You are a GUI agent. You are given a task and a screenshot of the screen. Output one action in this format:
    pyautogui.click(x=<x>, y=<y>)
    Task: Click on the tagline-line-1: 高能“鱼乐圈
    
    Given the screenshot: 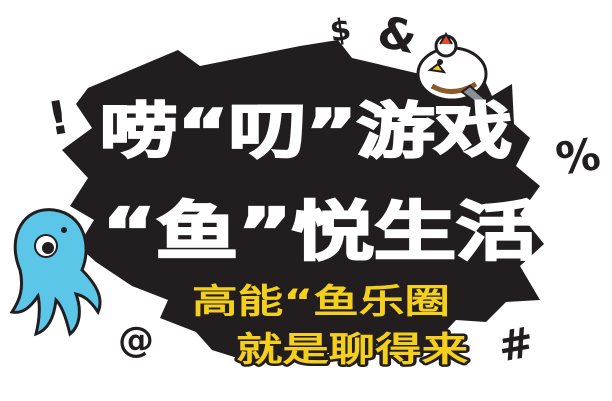 What is the action you would take?
    pyautogui.click(x=321, y=302)
    